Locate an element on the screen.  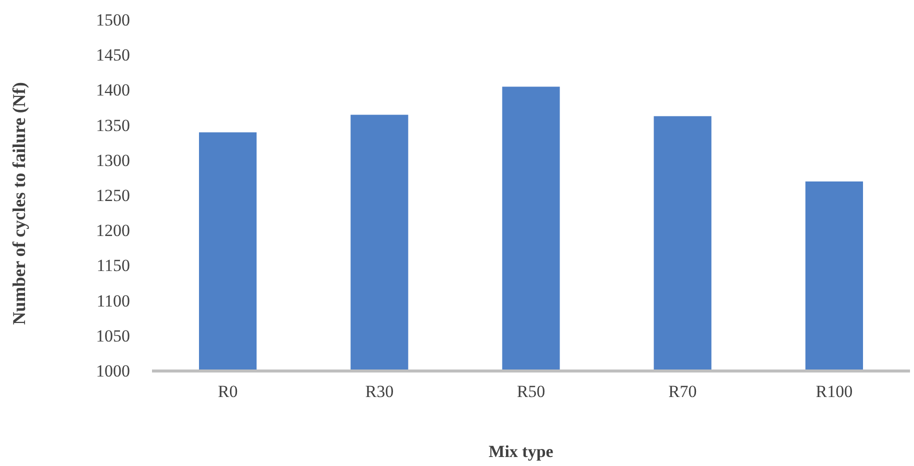
x-tick-label: R70 is located at coordinates (682, 392).